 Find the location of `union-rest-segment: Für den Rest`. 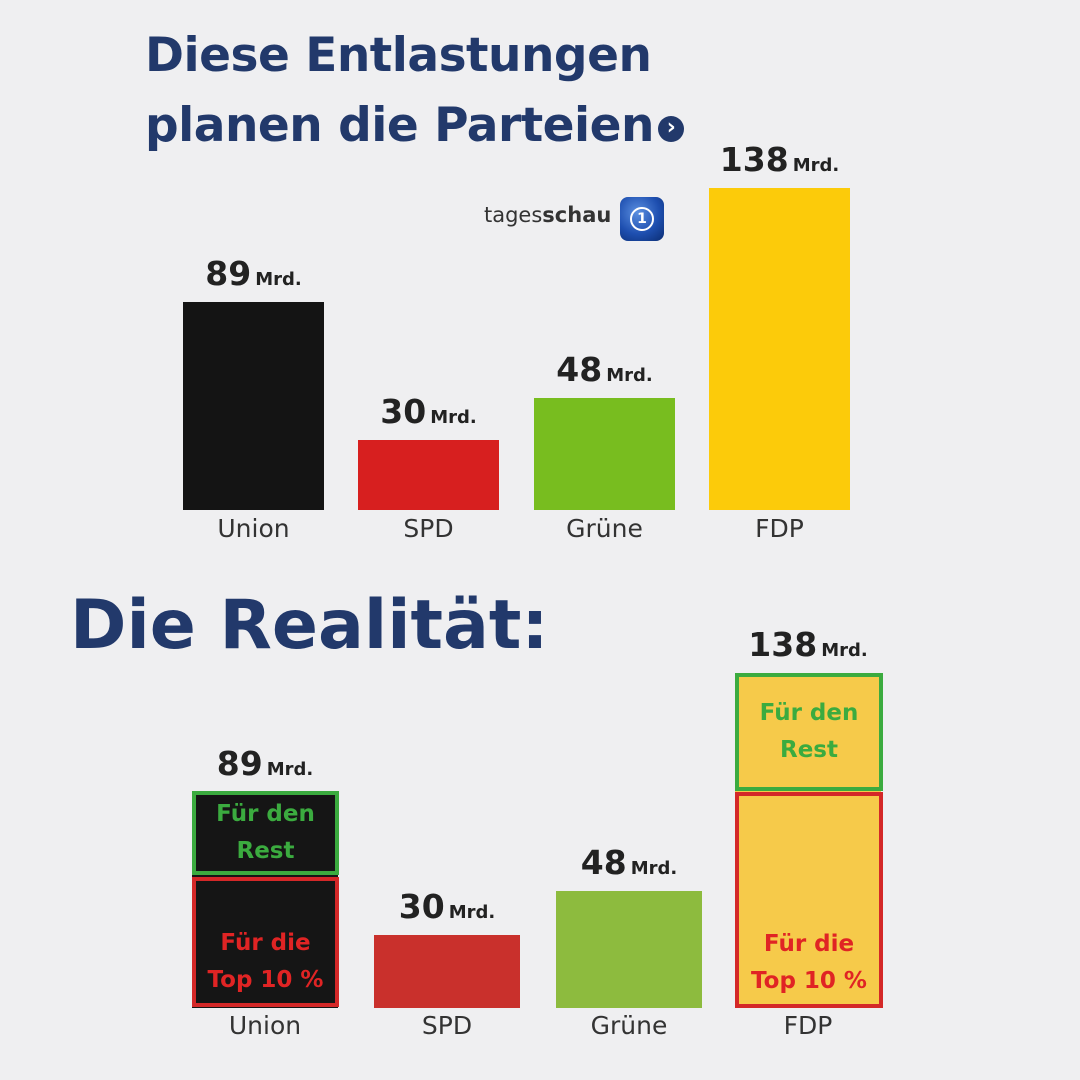

union-rest-segment: Für den Rest is located at coordinates (265, 833).